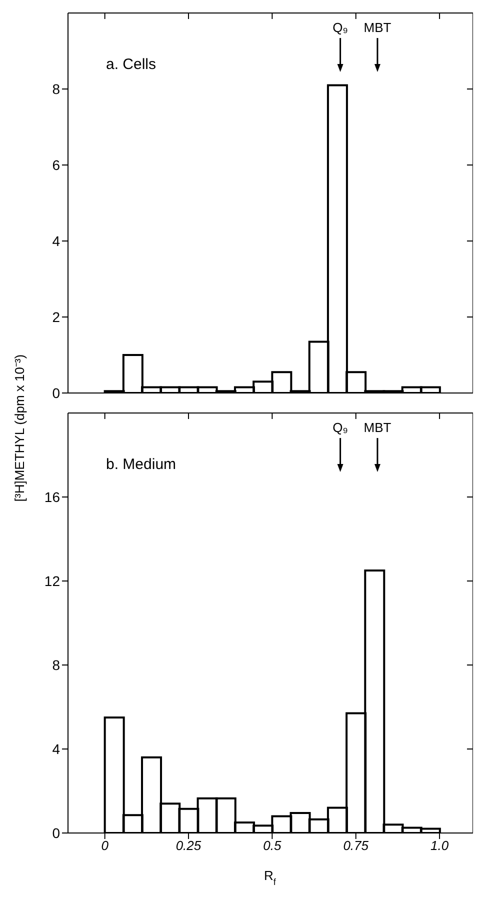 This screenshot has height=907, width=481. I want to click on text: a. Cells, so click(131, 64).